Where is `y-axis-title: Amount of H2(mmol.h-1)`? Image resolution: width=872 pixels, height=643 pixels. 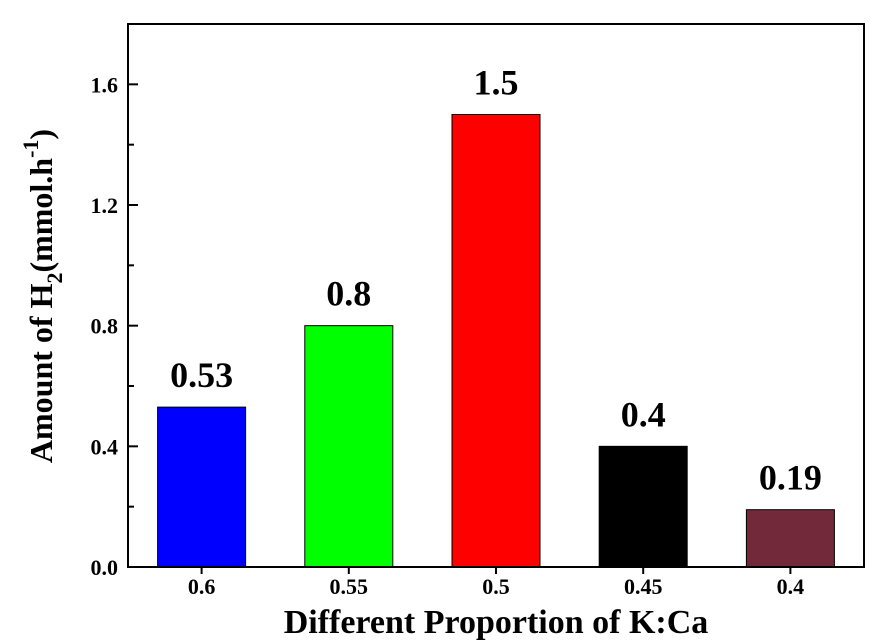
y-axis-title: Amount of H2(mmol.h-1) is located at coordinates (42, 296).